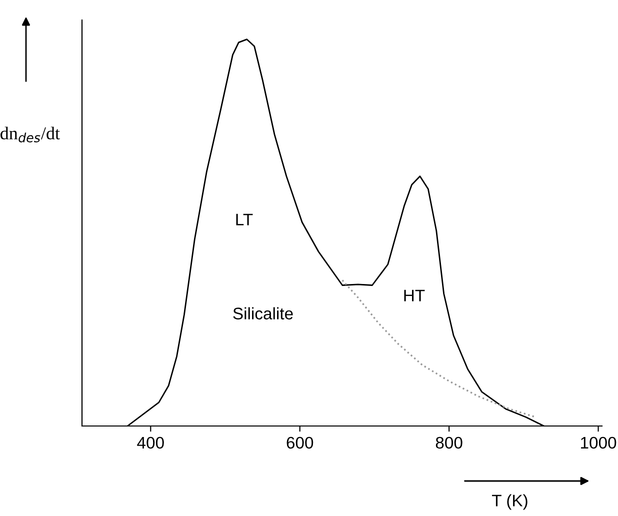  Describe the element at coordinates (414, 296) in the screenshot. I see `annotation: HT` at that location.